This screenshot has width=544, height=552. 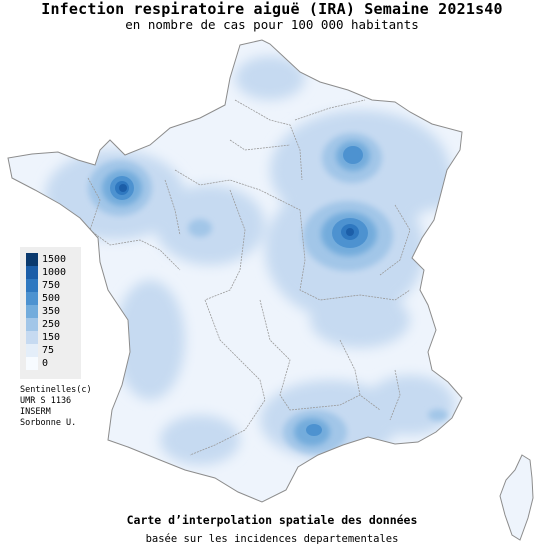 I want to click on zone-150-southwest, so click(x=200, y=440).